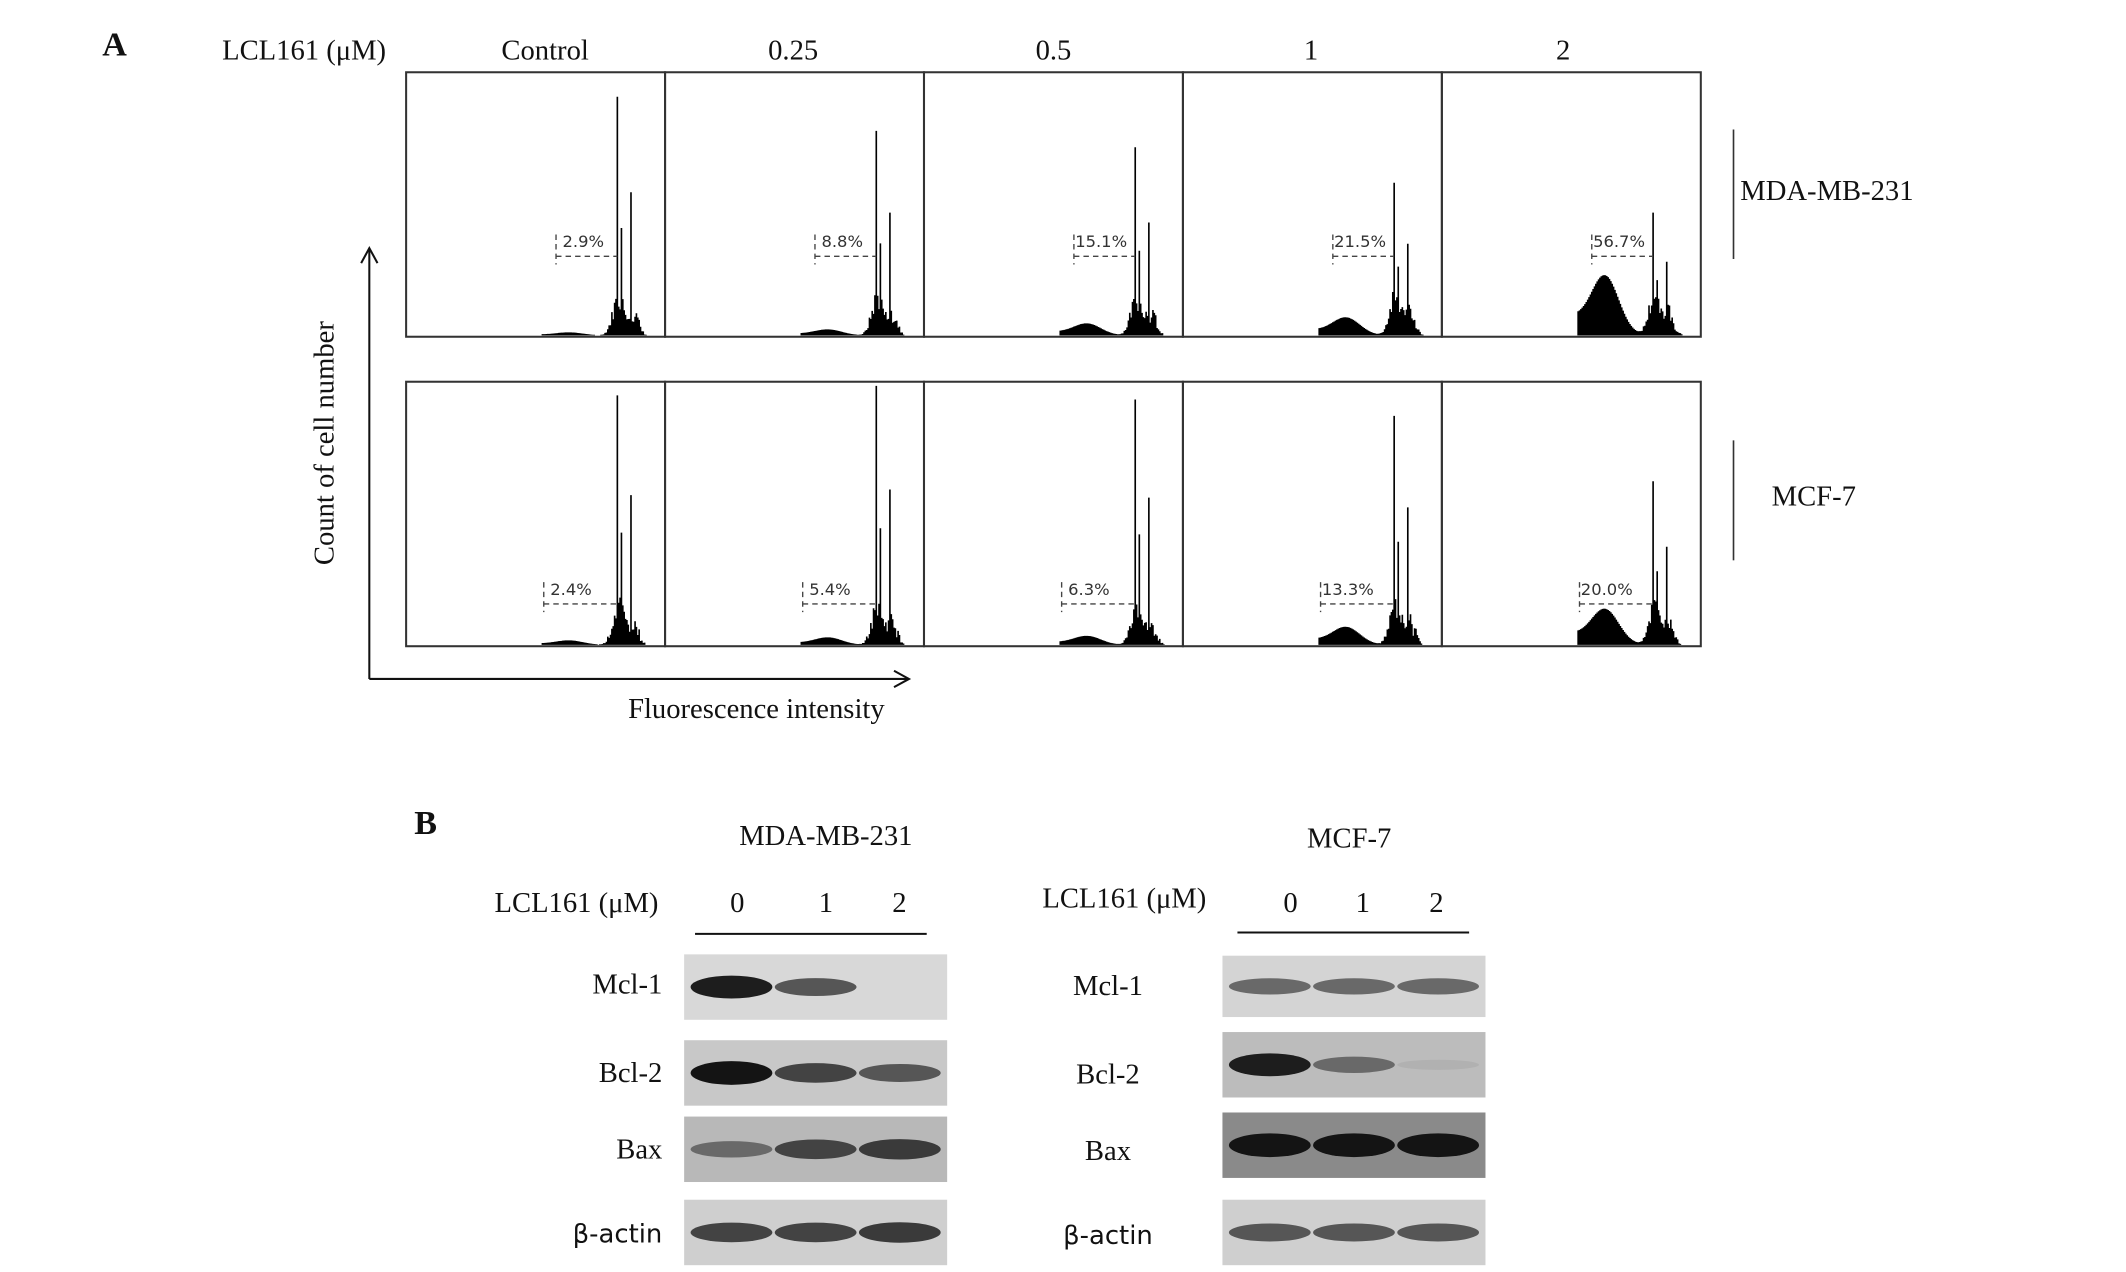  Describe the element at coordinates (756, 709) in the screenshot. I see `x-axis-label: Fluorescence intensity` at that location.